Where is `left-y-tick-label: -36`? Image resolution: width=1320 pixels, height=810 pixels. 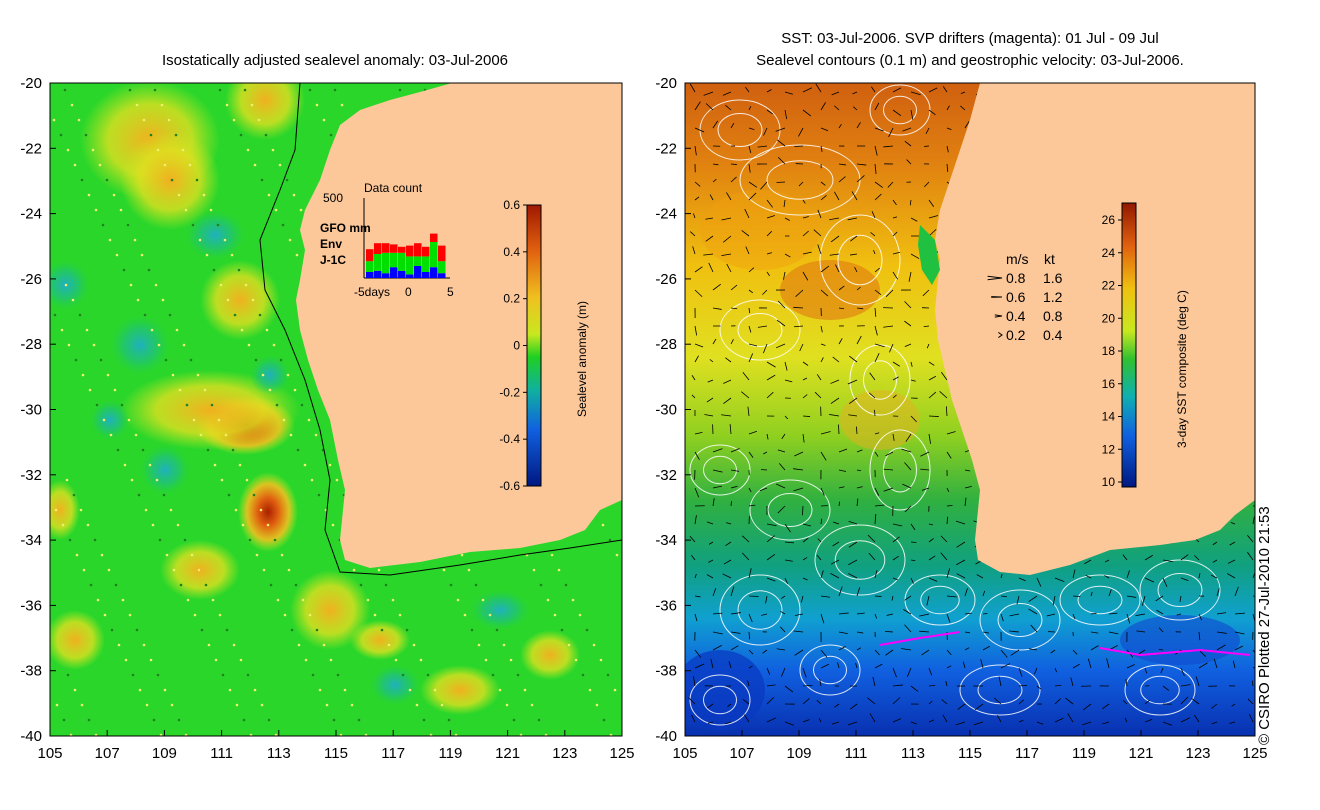
left-y-tick-label: -36 is located at coordinates (31, 605).